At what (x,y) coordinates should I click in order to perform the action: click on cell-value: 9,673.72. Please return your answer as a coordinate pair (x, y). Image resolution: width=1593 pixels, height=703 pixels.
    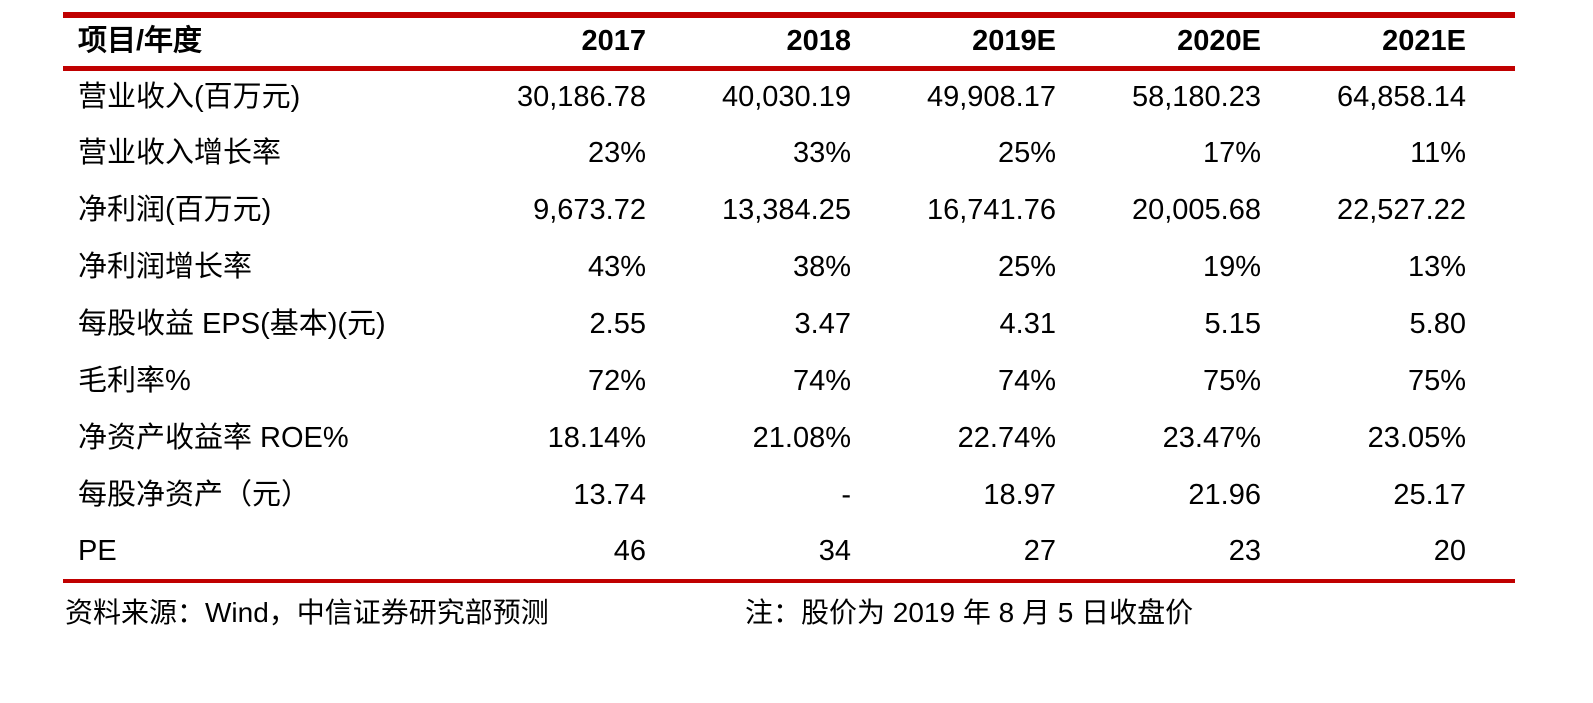
    Looking at the image, I should click on (589, 210).